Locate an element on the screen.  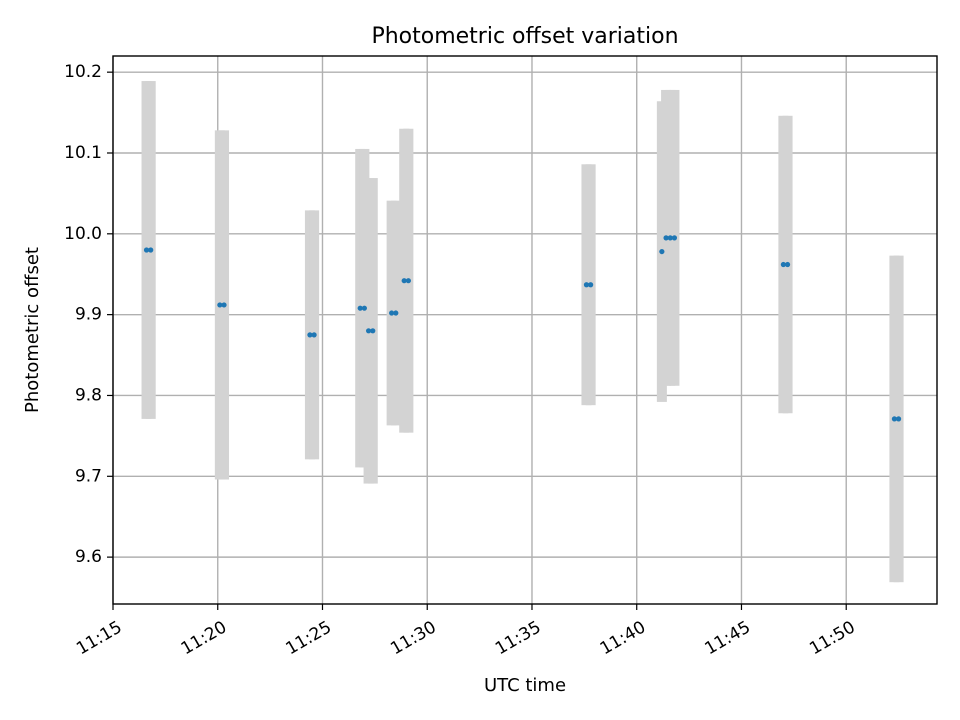
x-tick-label: 11:50 is located at coordinates (832, 638).